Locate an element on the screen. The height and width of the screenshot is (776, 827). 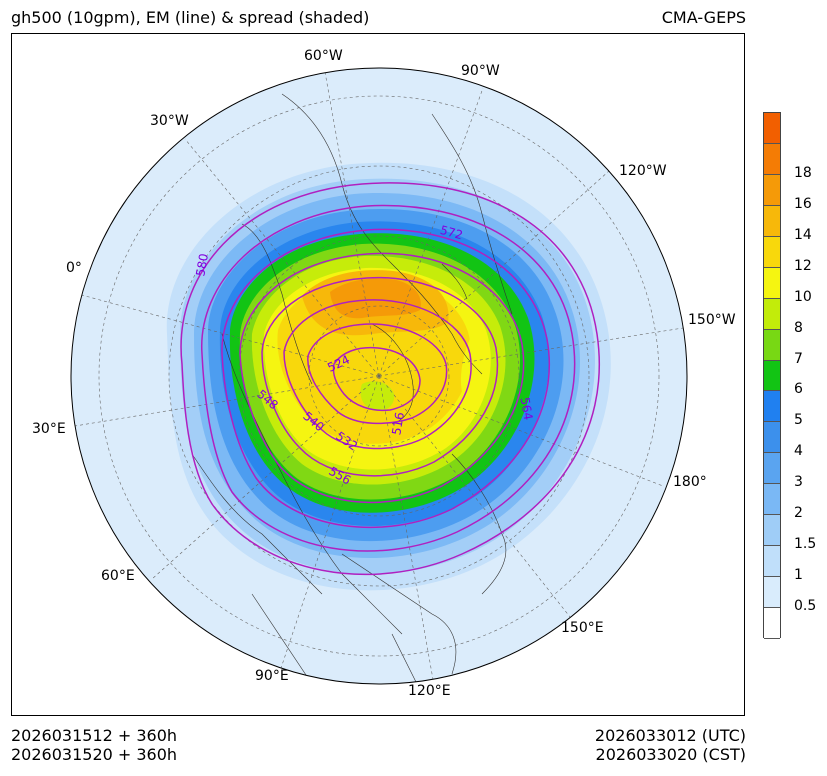
lon-label: 60°W is located at coordinates (323, 56).